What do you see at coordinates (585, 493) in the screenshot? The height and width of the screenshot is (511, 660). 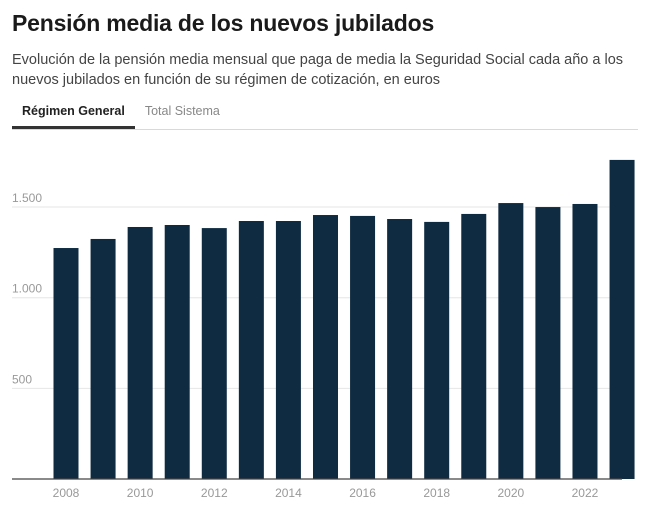 I see `x-tick-label: 2022` at bounding box center [585, 493].